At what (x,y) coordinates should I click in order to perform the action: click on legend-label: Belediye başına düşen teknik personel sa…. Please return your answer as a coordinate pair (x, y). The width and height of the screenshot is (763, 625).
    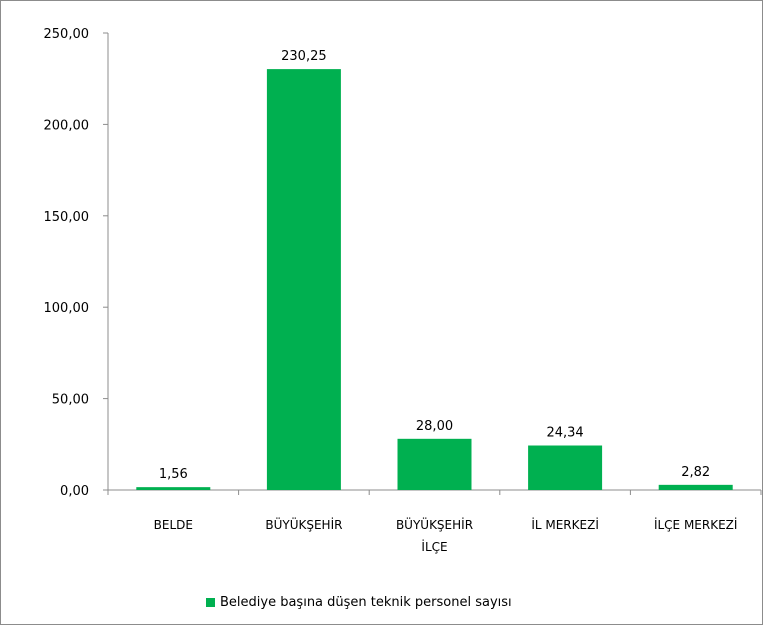
    Looking at the image, I should click on (366, 602).